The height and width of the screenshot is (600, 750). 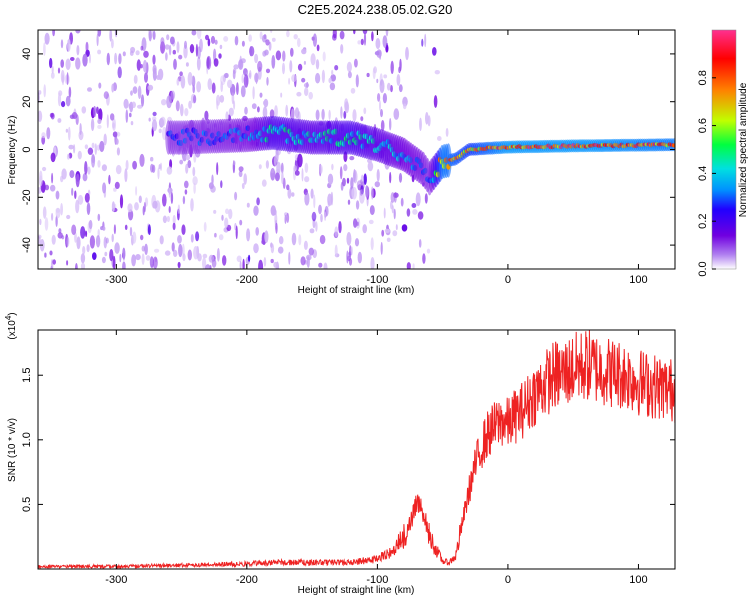 What do you see at coordinates (638, 580) in the screenshot?
I see `x-tick-label: 100` at bounding box center [638, 580].